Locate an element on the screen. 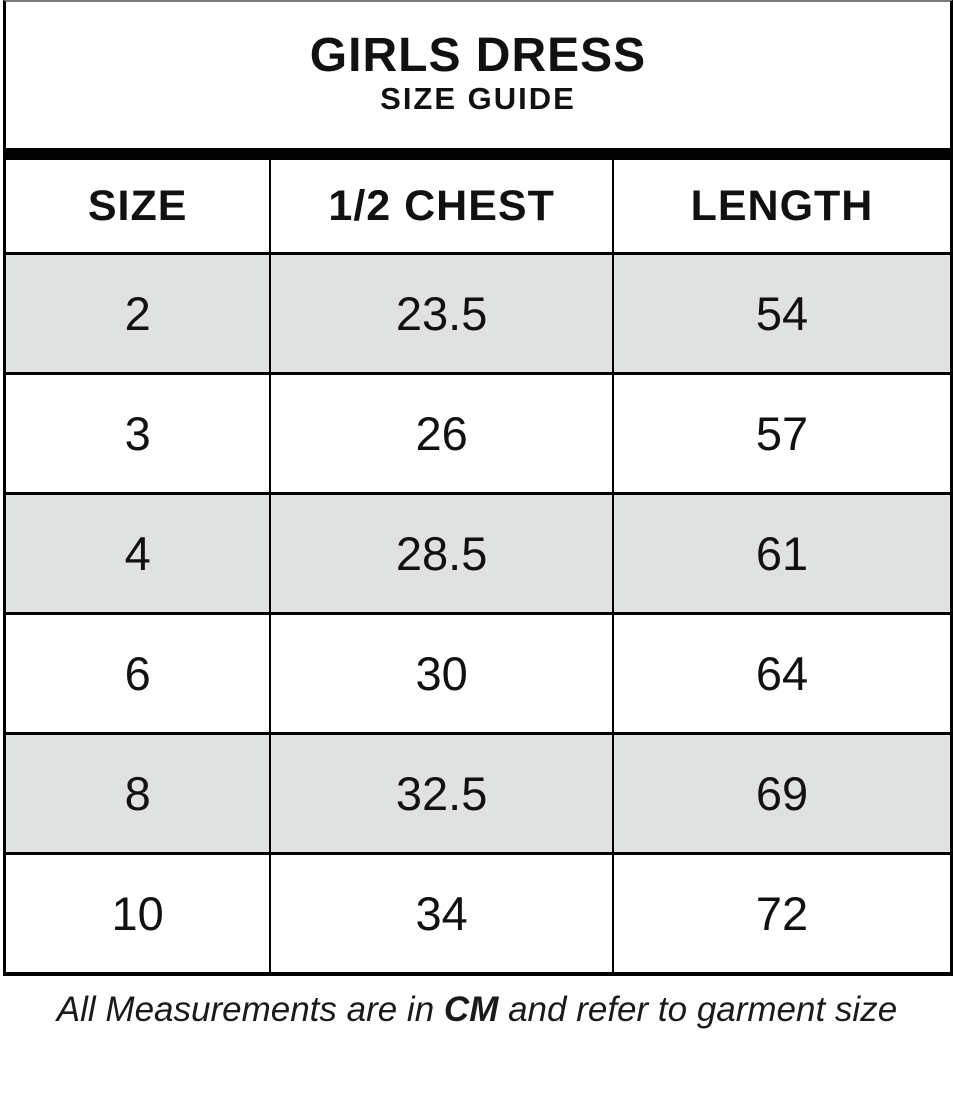 The height and width of the screenshot is (1102, 954). table-row: 10 34 72 is located at coordinates (478, 914).